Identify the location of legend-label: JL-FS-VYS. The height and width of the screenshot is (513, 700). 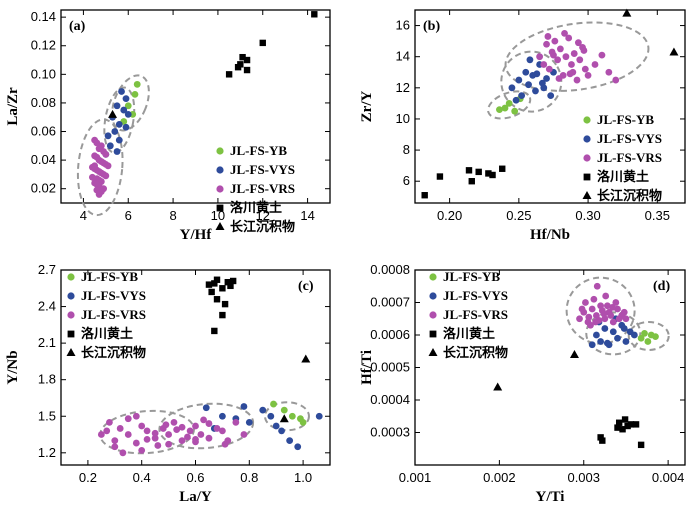
(629, 138).